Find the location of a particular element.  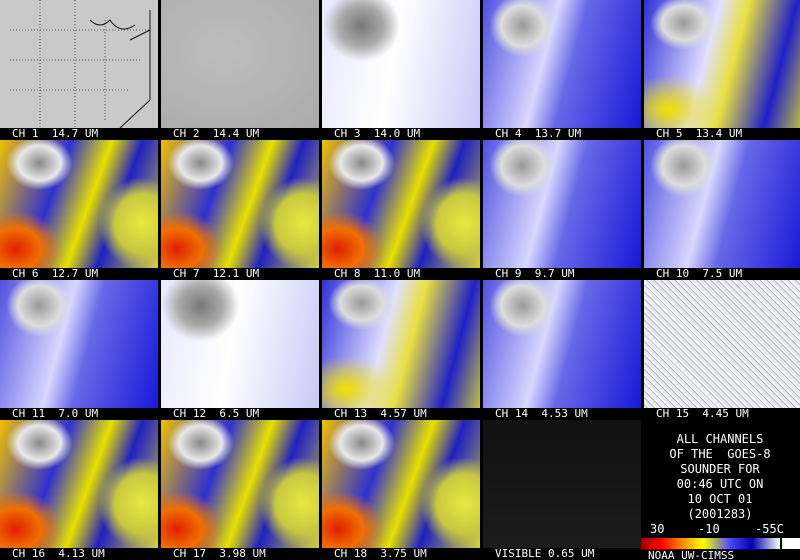

channel-label: CH 5 13.4 UM is located at coordinates (699, 133).